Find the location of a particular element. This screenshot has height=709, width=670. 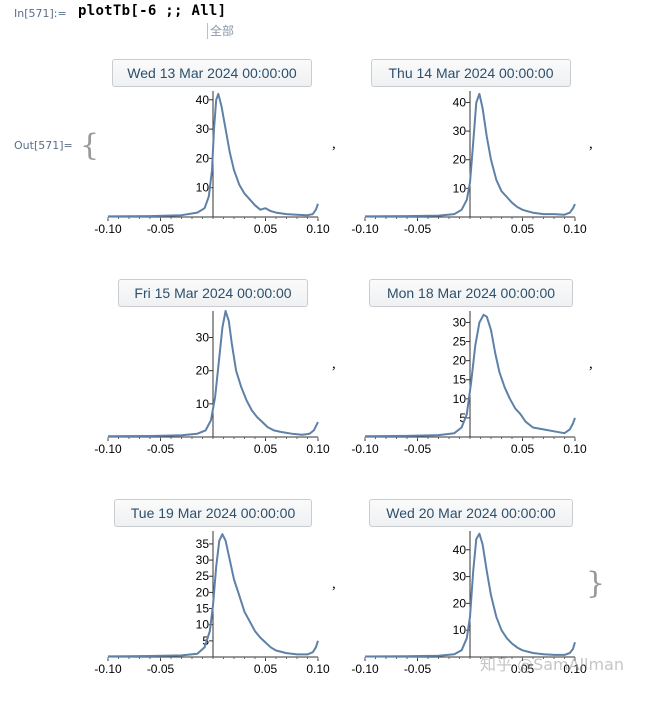

open-brace: { is located at coordinates (90, 145).